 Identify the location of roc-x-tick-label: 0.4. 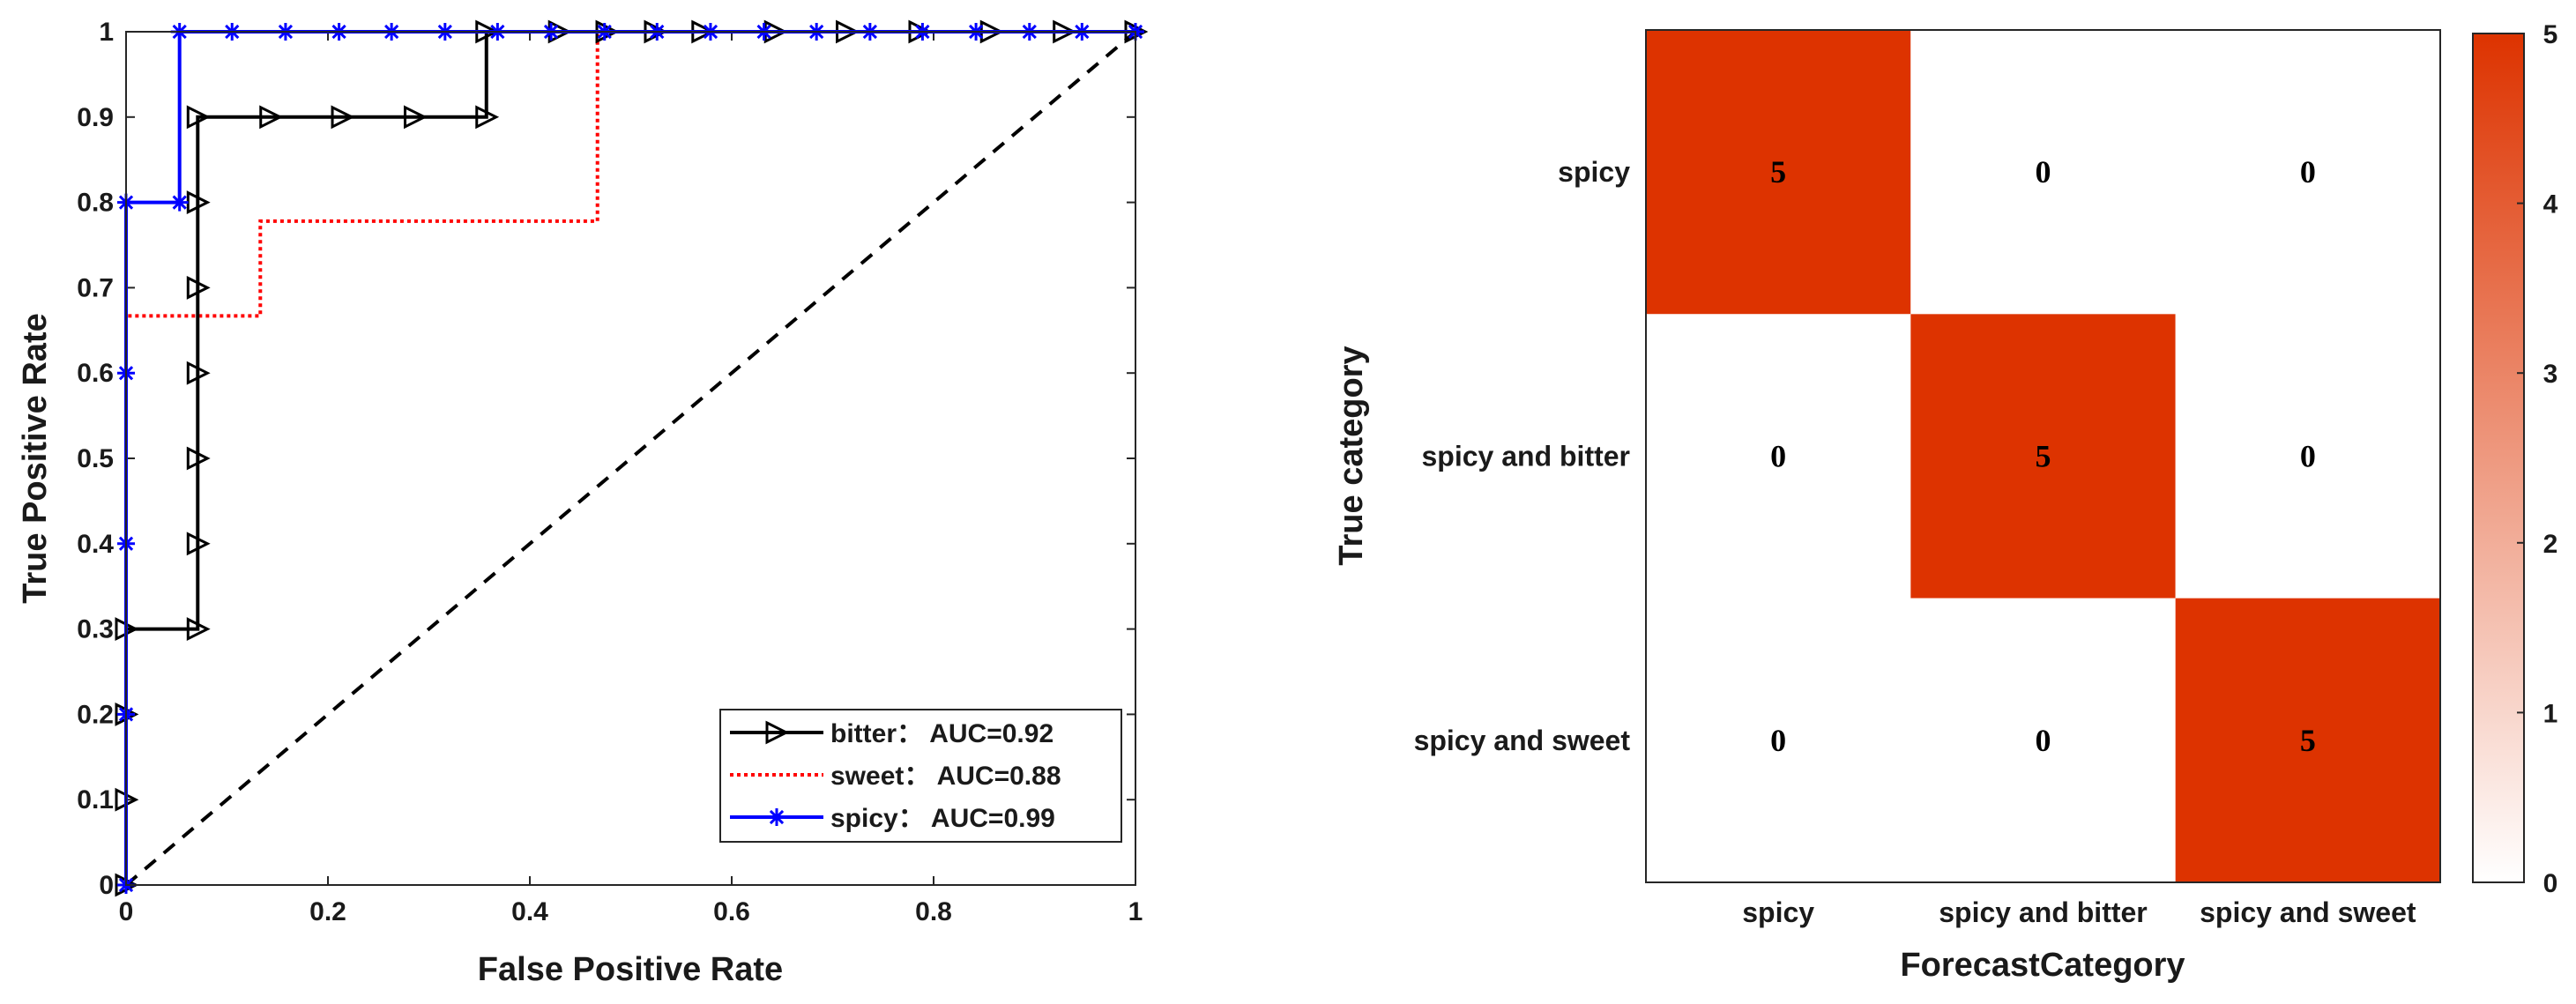
(529, 912).